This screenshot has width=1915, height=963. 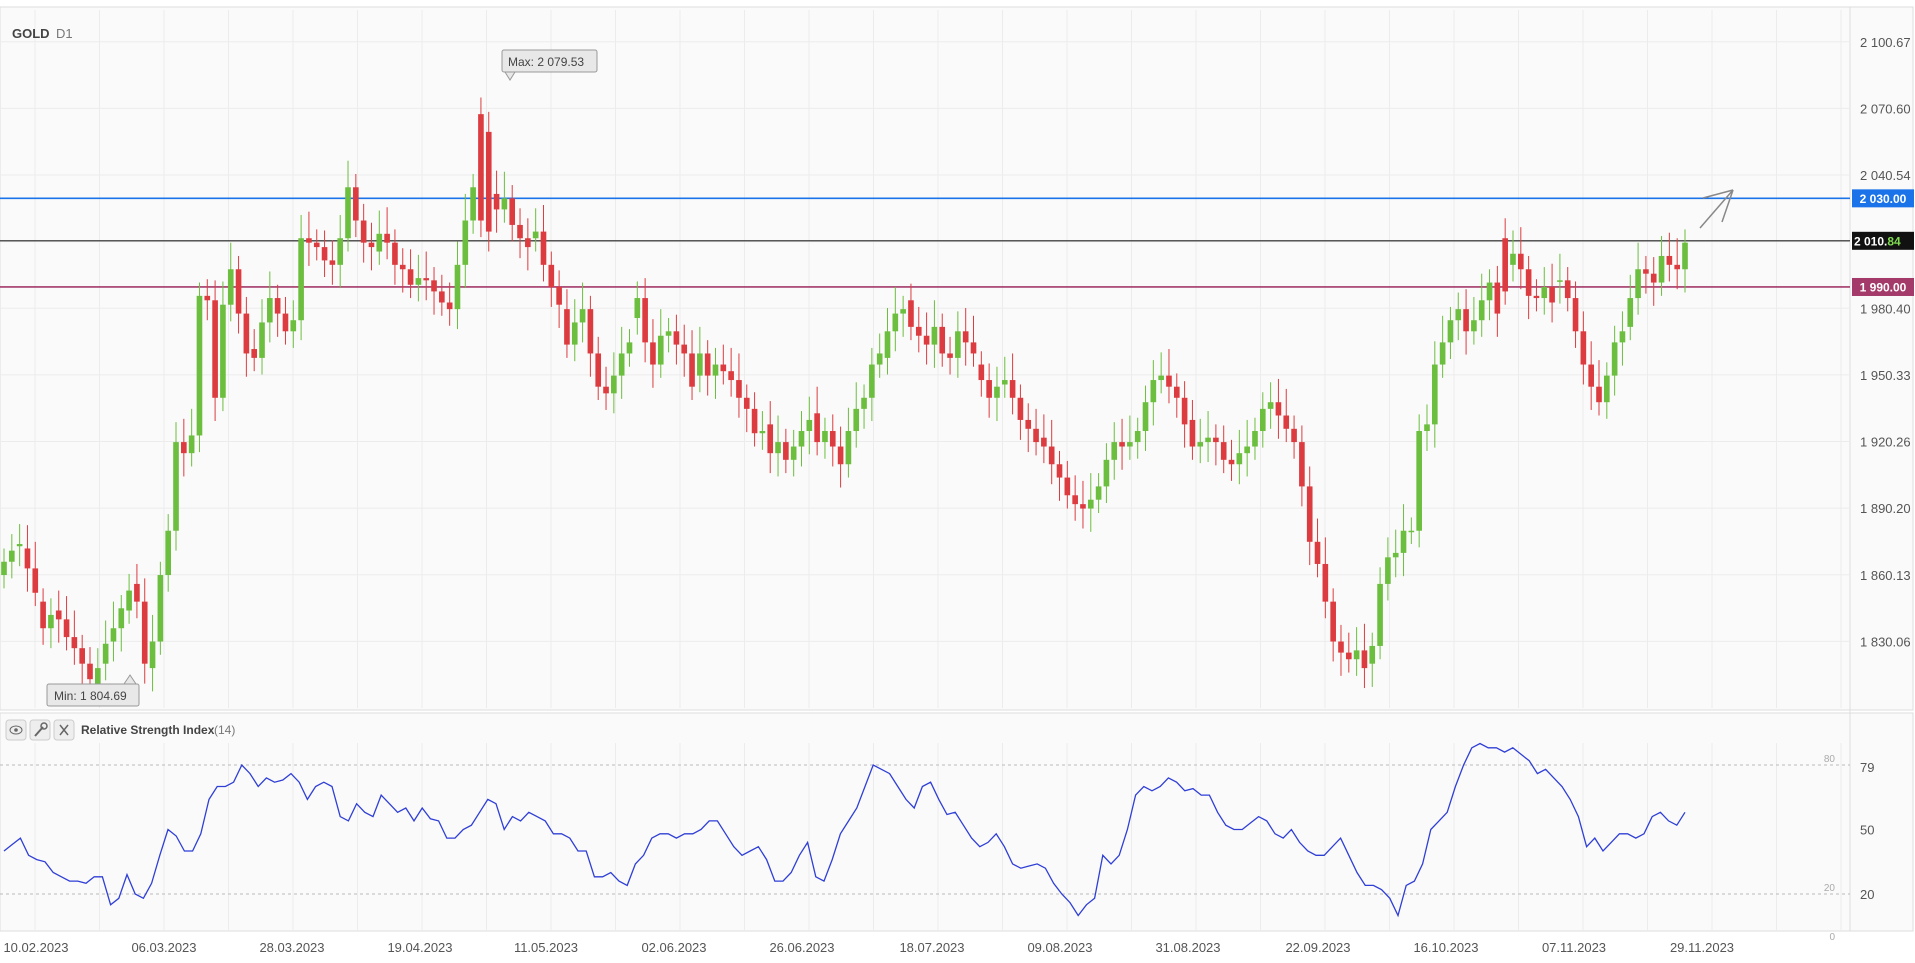 I want to click on rsi-eye-button, so click(x=16, y=730).